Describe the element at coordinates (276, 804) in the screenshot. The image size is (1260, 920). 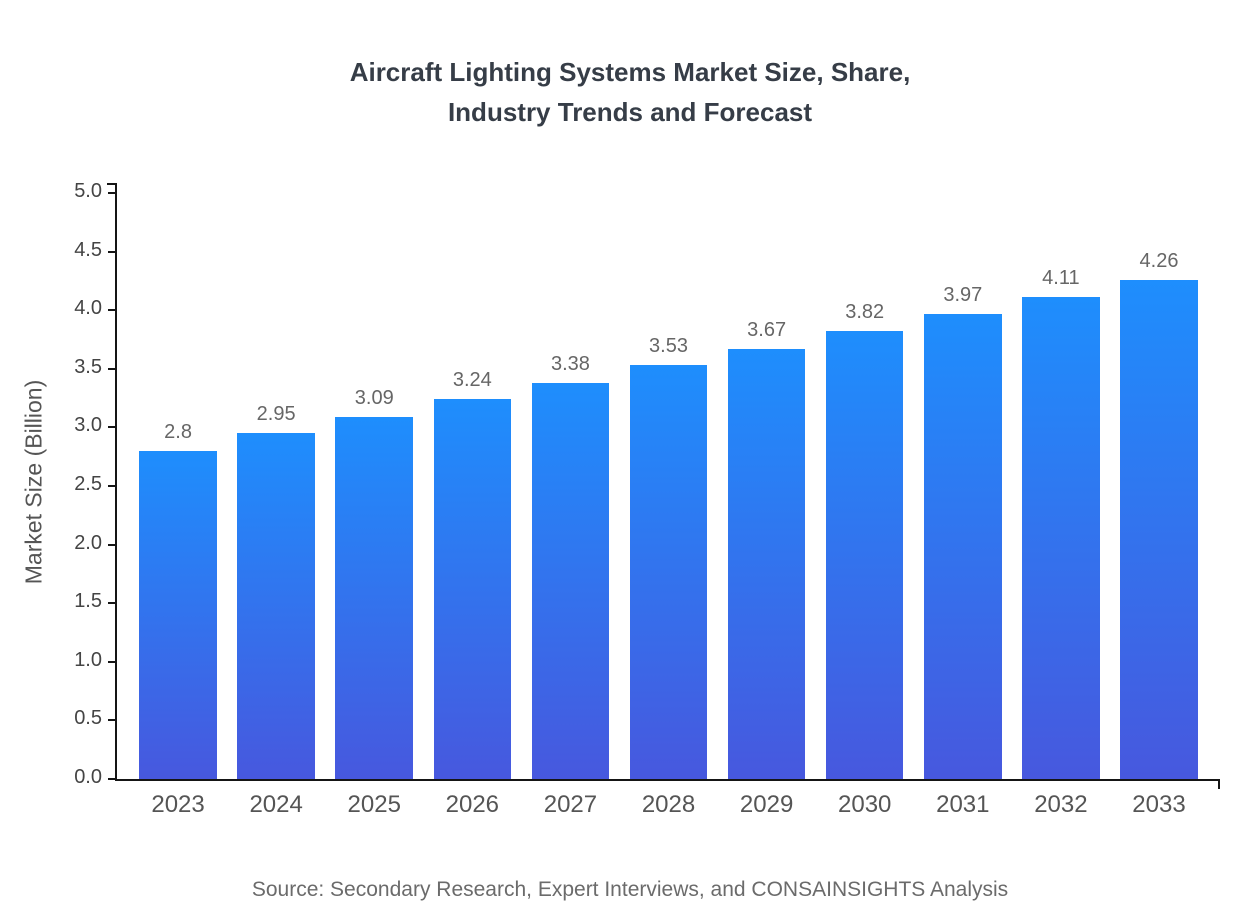
I see `x-tick-label: 2024` at that location.